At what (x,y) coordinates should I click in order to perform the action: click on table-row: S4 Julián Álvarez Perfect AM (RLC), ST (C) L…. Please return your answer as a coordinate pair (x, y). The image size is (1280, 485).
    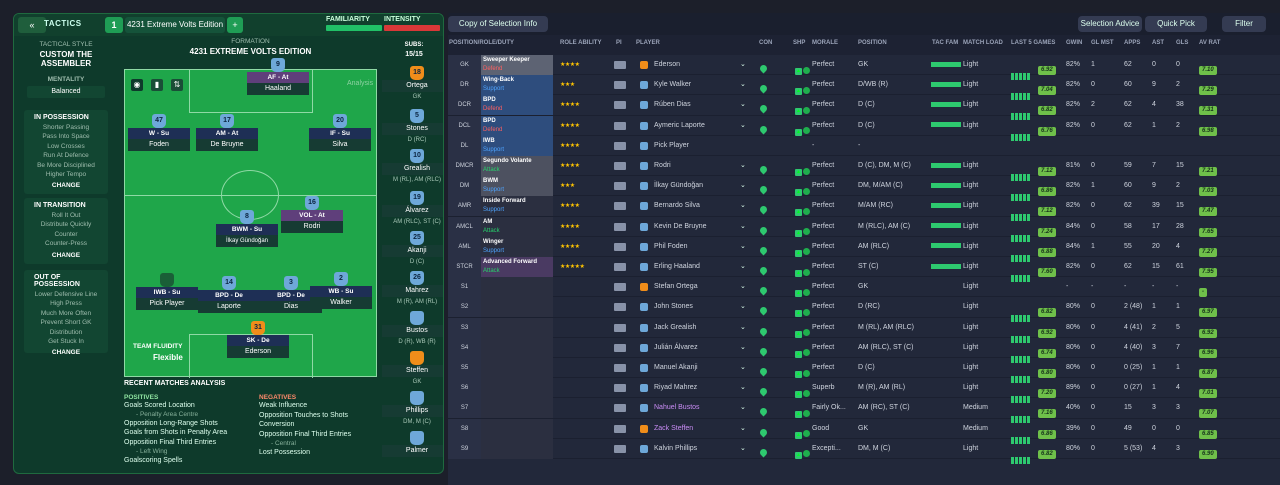
    Looking at the image, I should click on (864, 350).